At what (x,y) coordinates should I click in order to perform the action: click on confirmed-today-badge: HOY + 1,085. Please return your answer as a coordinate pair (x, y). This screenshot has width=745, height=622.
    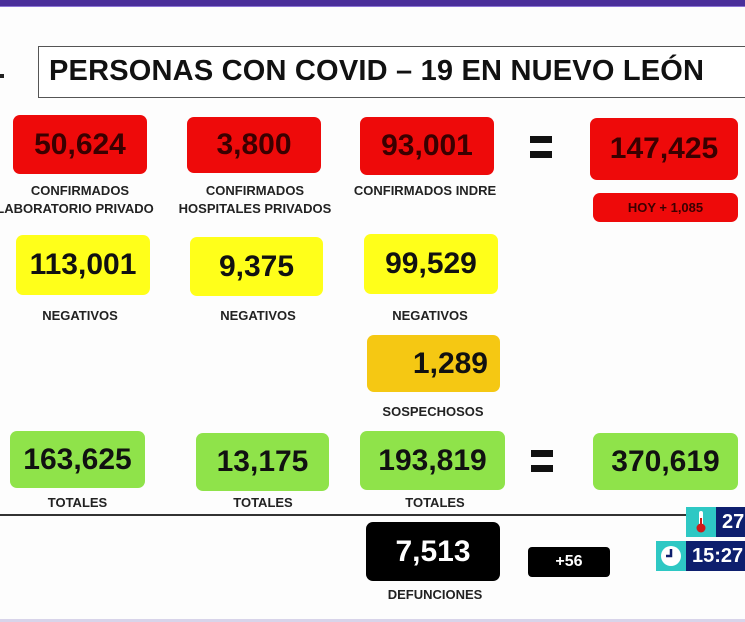
    Looking at the image, I should click on (665, 207).